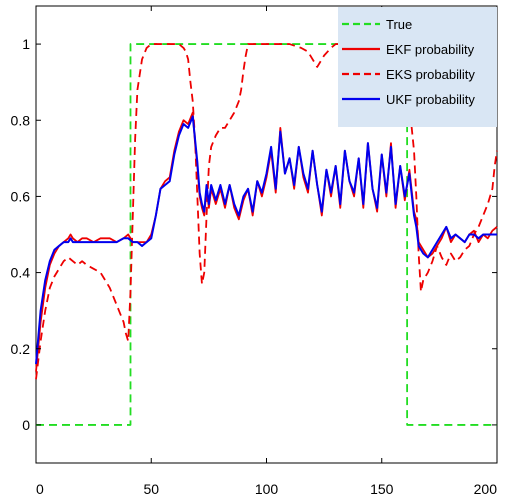 Image resolution: width=512 pixels, height=499 pixels. Describe the element at coordinates (382, 489) in the screenshot. I see `x-tick-label-150: 150` at that location.